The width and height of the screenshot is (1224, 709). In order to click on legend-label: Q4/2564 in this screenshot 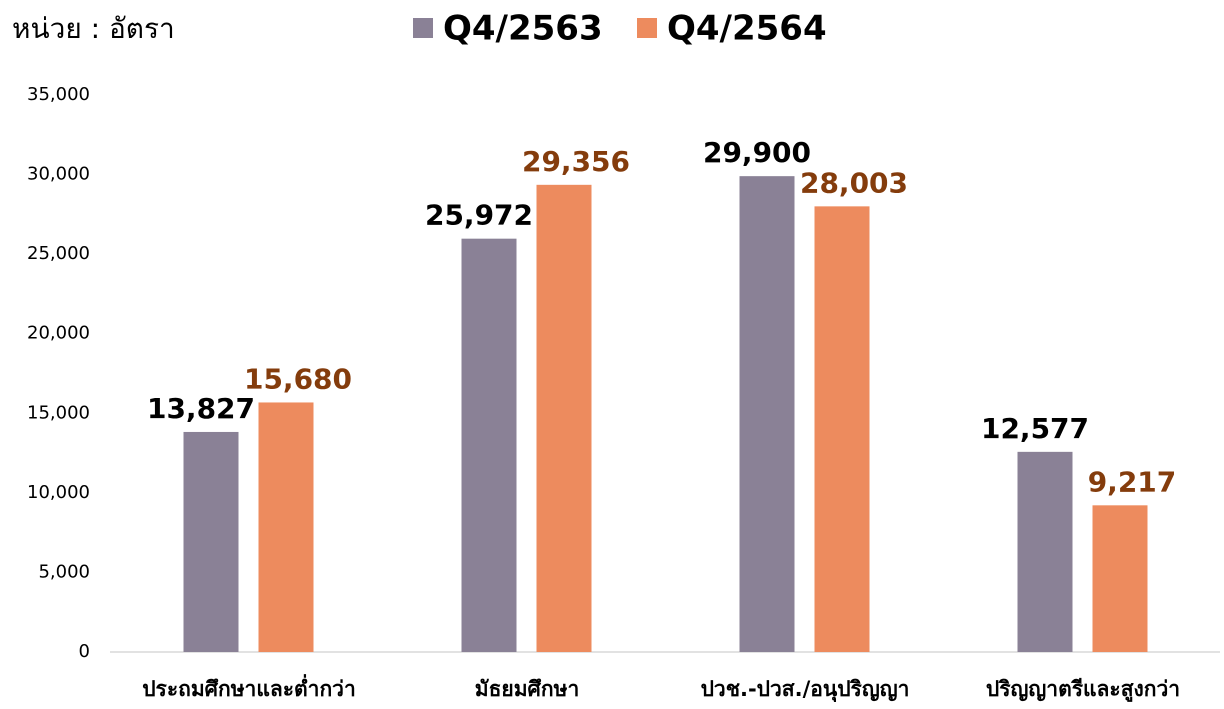, I will do `click(747, 29)`.